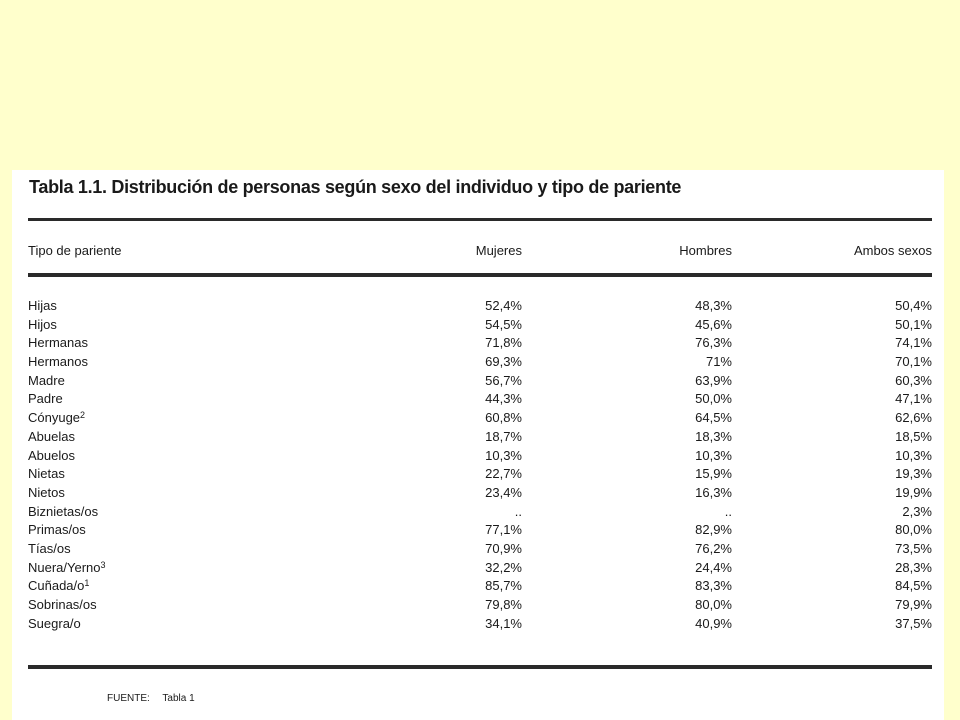 Image resolution: width=960 pixels, height=720 pixels. I want to click on header-tipo-de-pariente: Tipo de pariente, so click(75, 250).